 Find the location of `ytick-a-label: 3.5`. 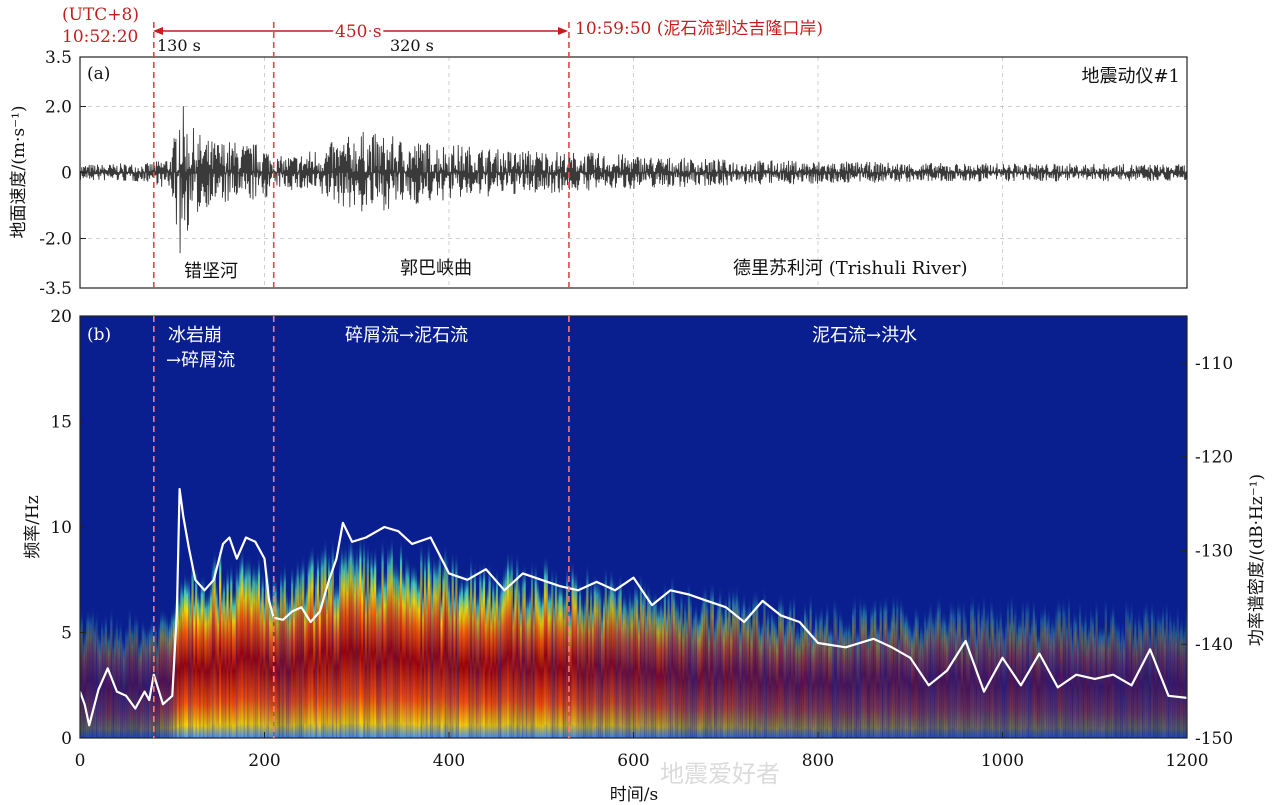

ytick-a-label: 3.5 is located at coordinates (58, 58).